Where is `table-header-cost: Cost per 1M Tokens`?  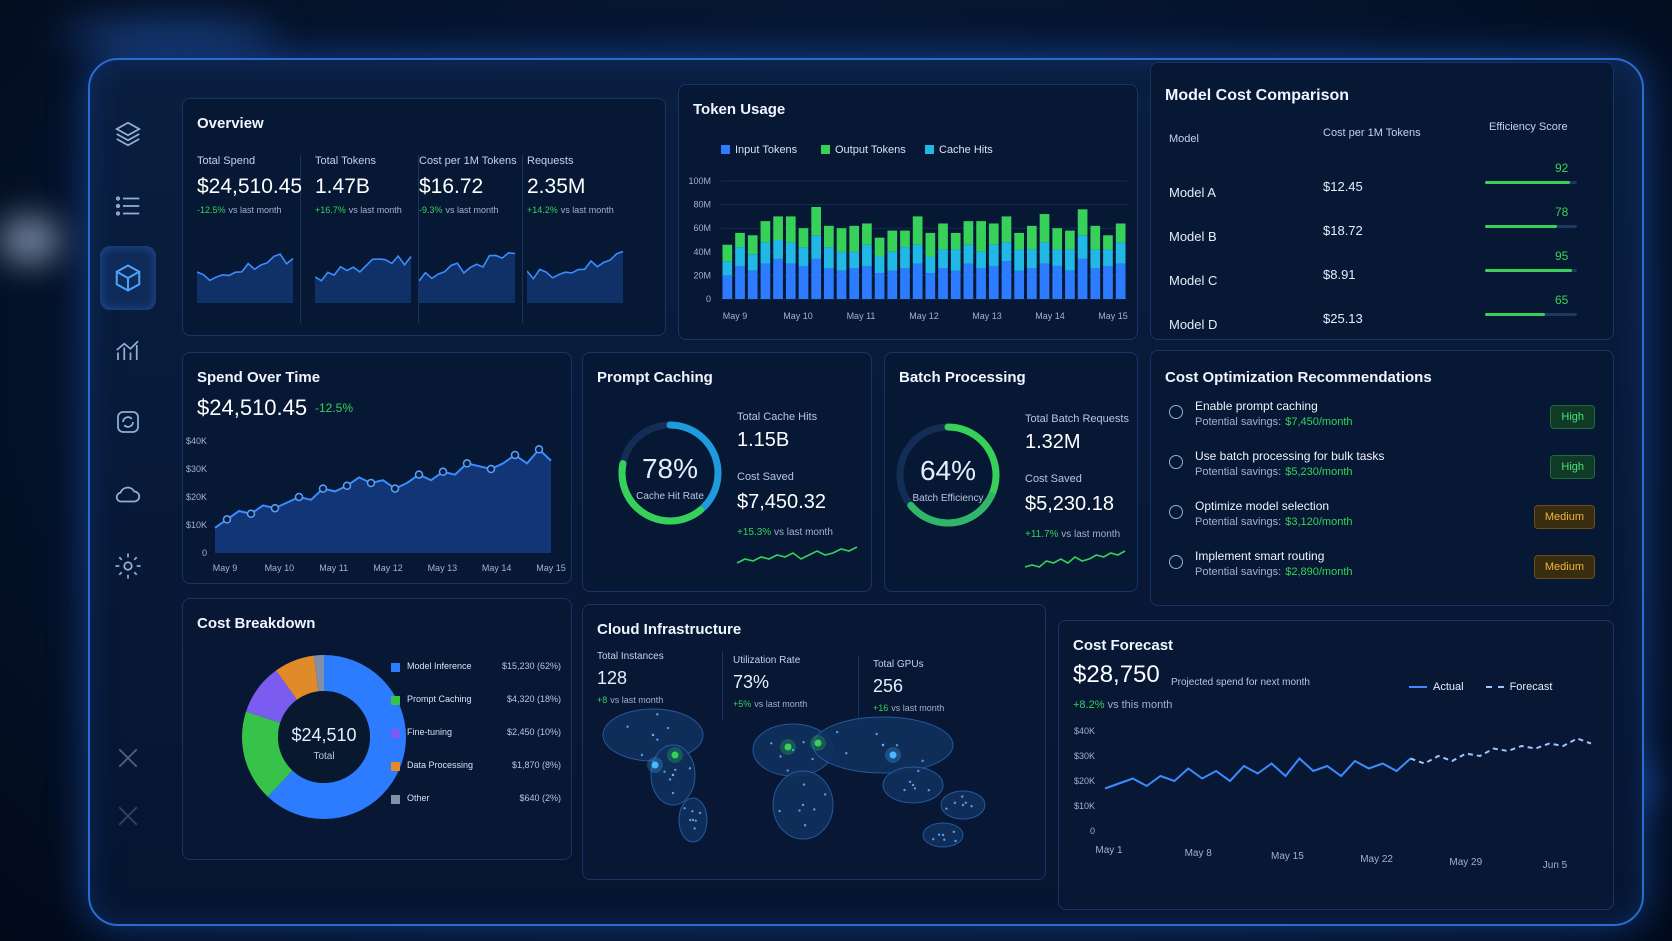
table-header-cost: Cost per 1M Tokens is located at coordinates (1372, 133).